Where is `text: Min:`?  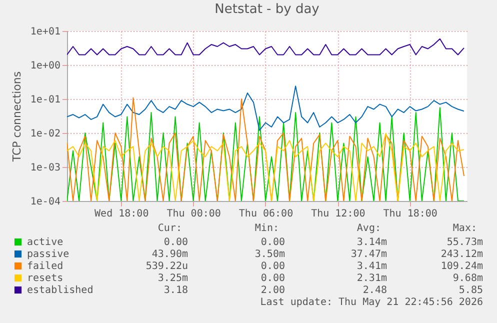
text: Min: is located at coordinates (266, 228).